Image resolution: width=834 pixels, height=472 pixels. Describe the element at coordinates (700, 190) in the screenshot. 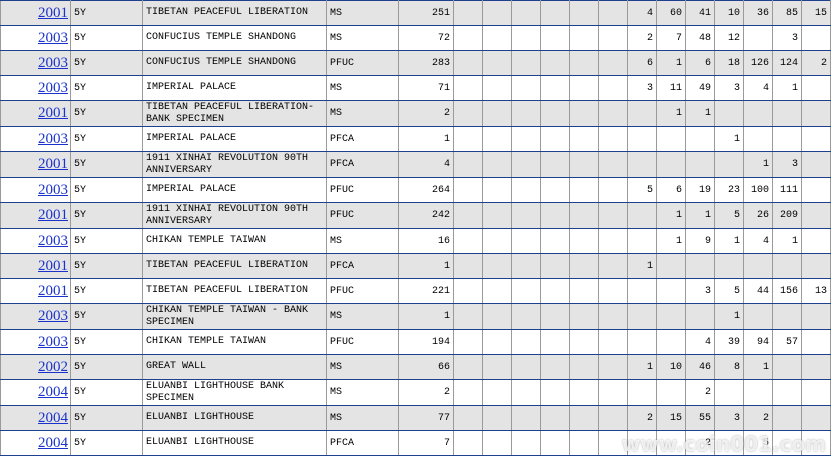

I see `table-cell: 19` at that location.